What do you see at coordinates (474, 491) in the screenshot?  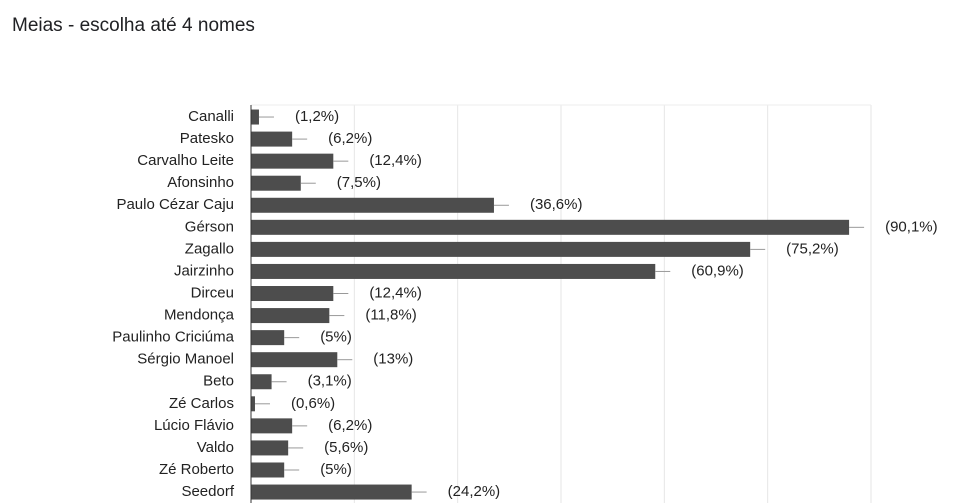 I see `data-label: (24,2%)` at bounding box center [474, 491].